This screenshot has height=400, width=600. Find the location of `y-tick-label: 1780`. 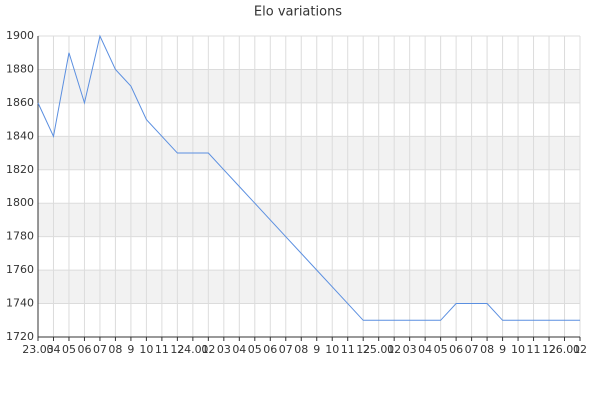

y-tick-label: 1780 is located at coordinates (20, 236).